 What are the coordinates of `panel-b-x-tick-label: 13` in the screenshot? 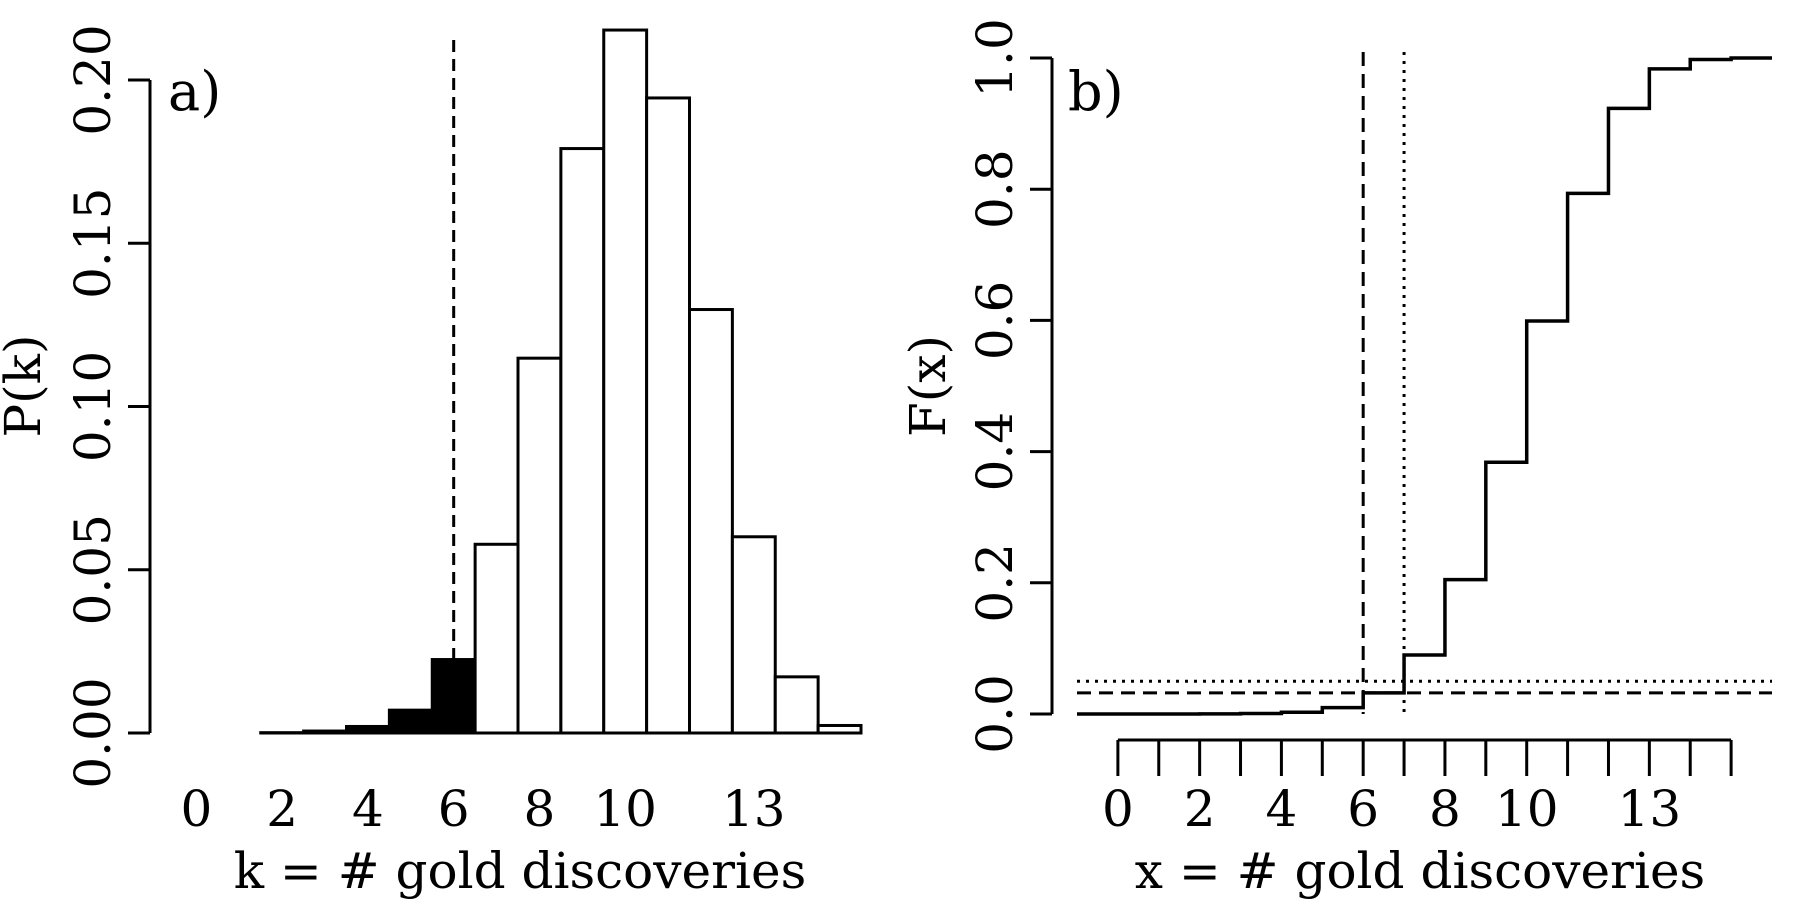 It's located at (1650, 809).